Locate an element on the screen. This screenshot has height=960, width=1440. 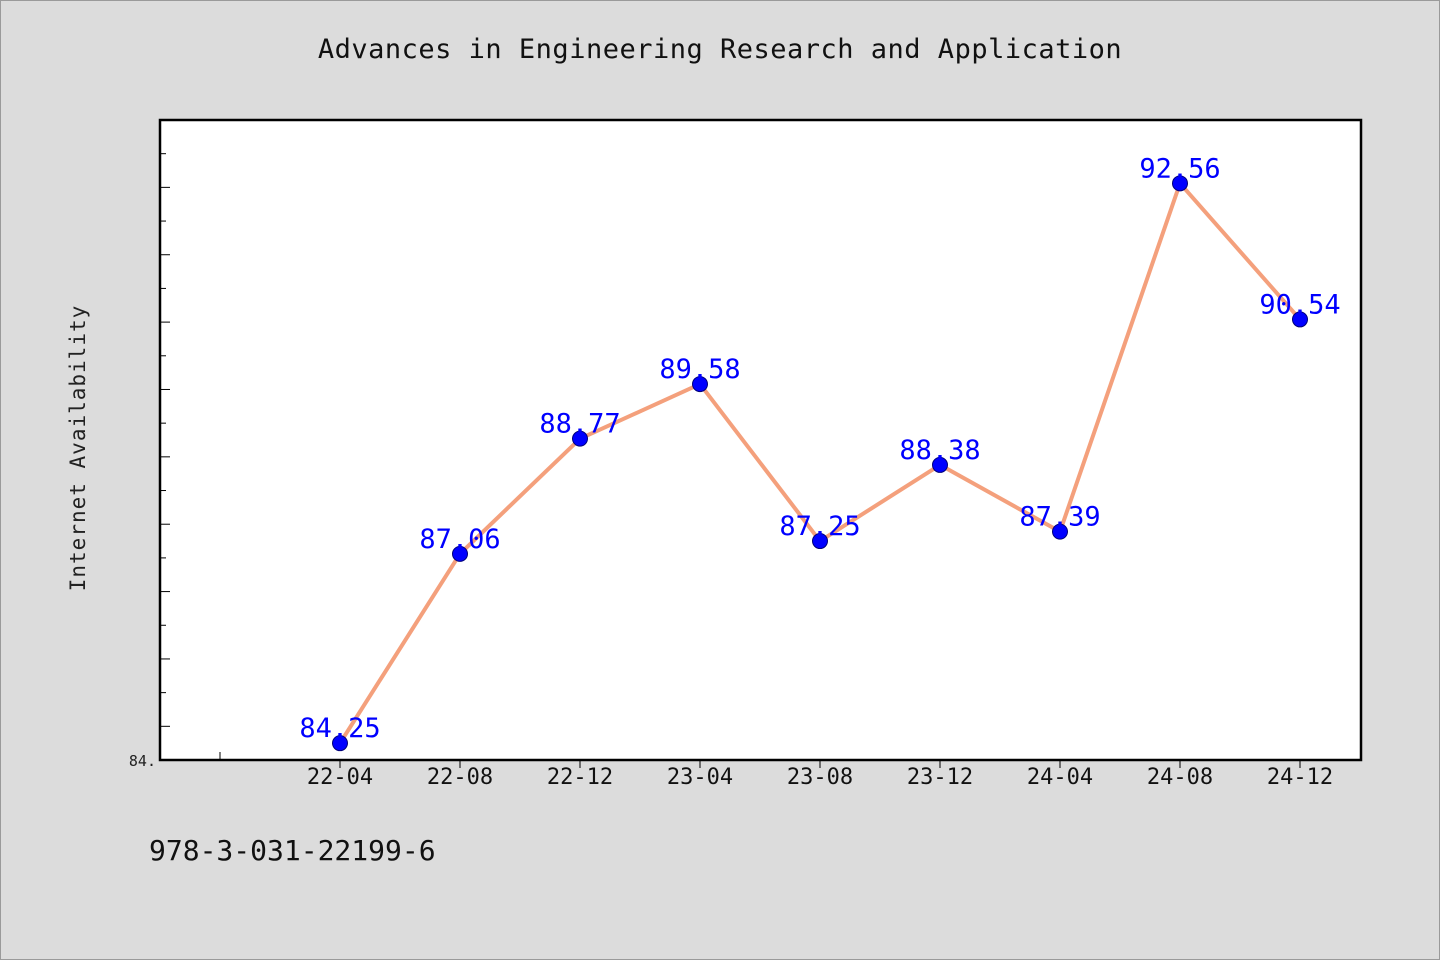
x-tick-label: 22-08 is located at coordinates (460, 777).